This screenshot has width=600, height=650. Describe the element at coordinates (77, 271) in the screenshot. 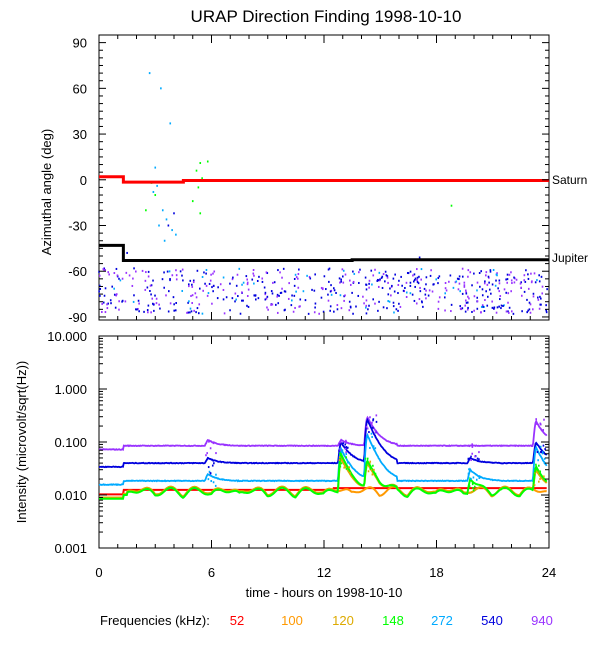

I see `azimuth-y-tick-label: -60` at that location.